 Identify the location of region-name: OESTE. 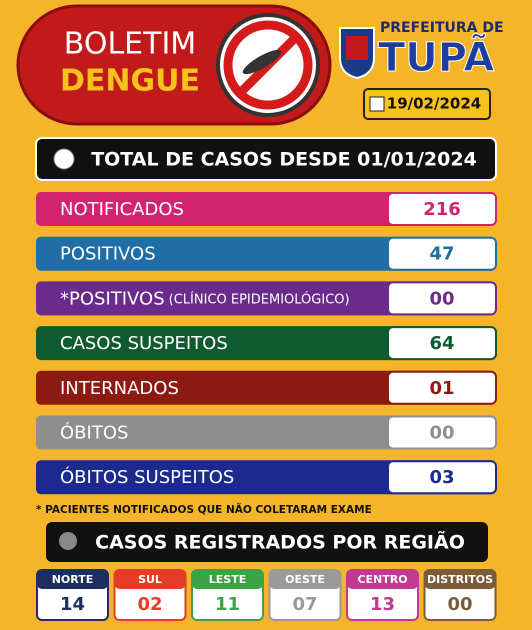
(305, 579).